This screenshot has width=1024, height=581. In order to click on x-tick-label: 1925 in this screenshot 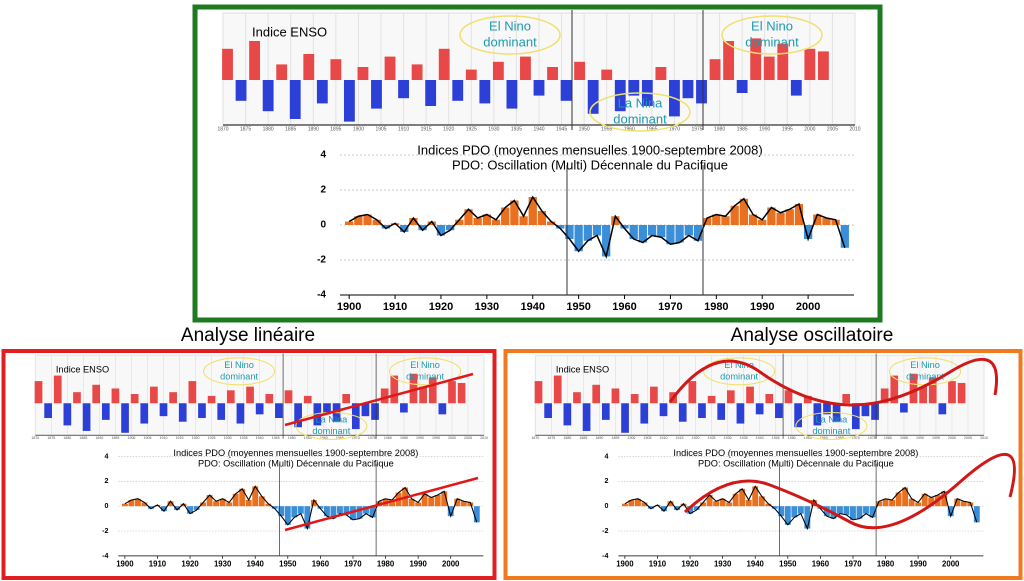, I will do `click(471, 129)`.